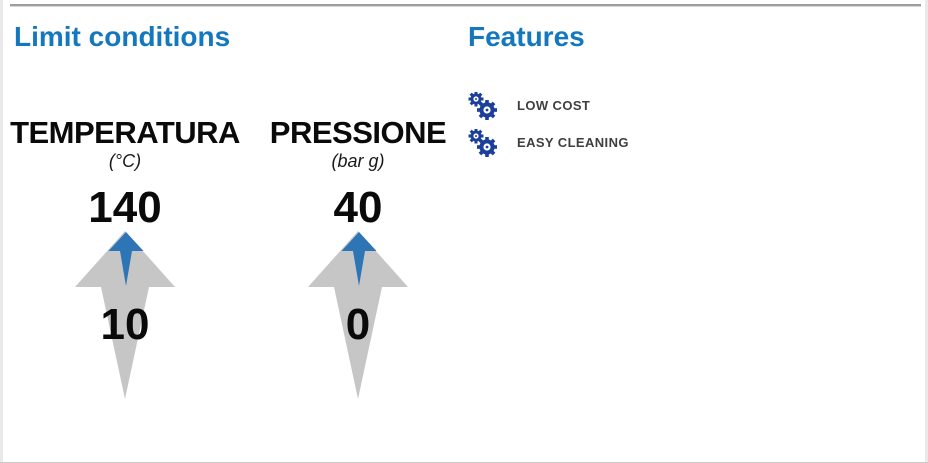 The width and height of the screenshot is (928, 463). What do you see at coordinates (358, 161) in the screenshot?
I see `pressure-unit: (bar g)` at bounding box center [358, 161].